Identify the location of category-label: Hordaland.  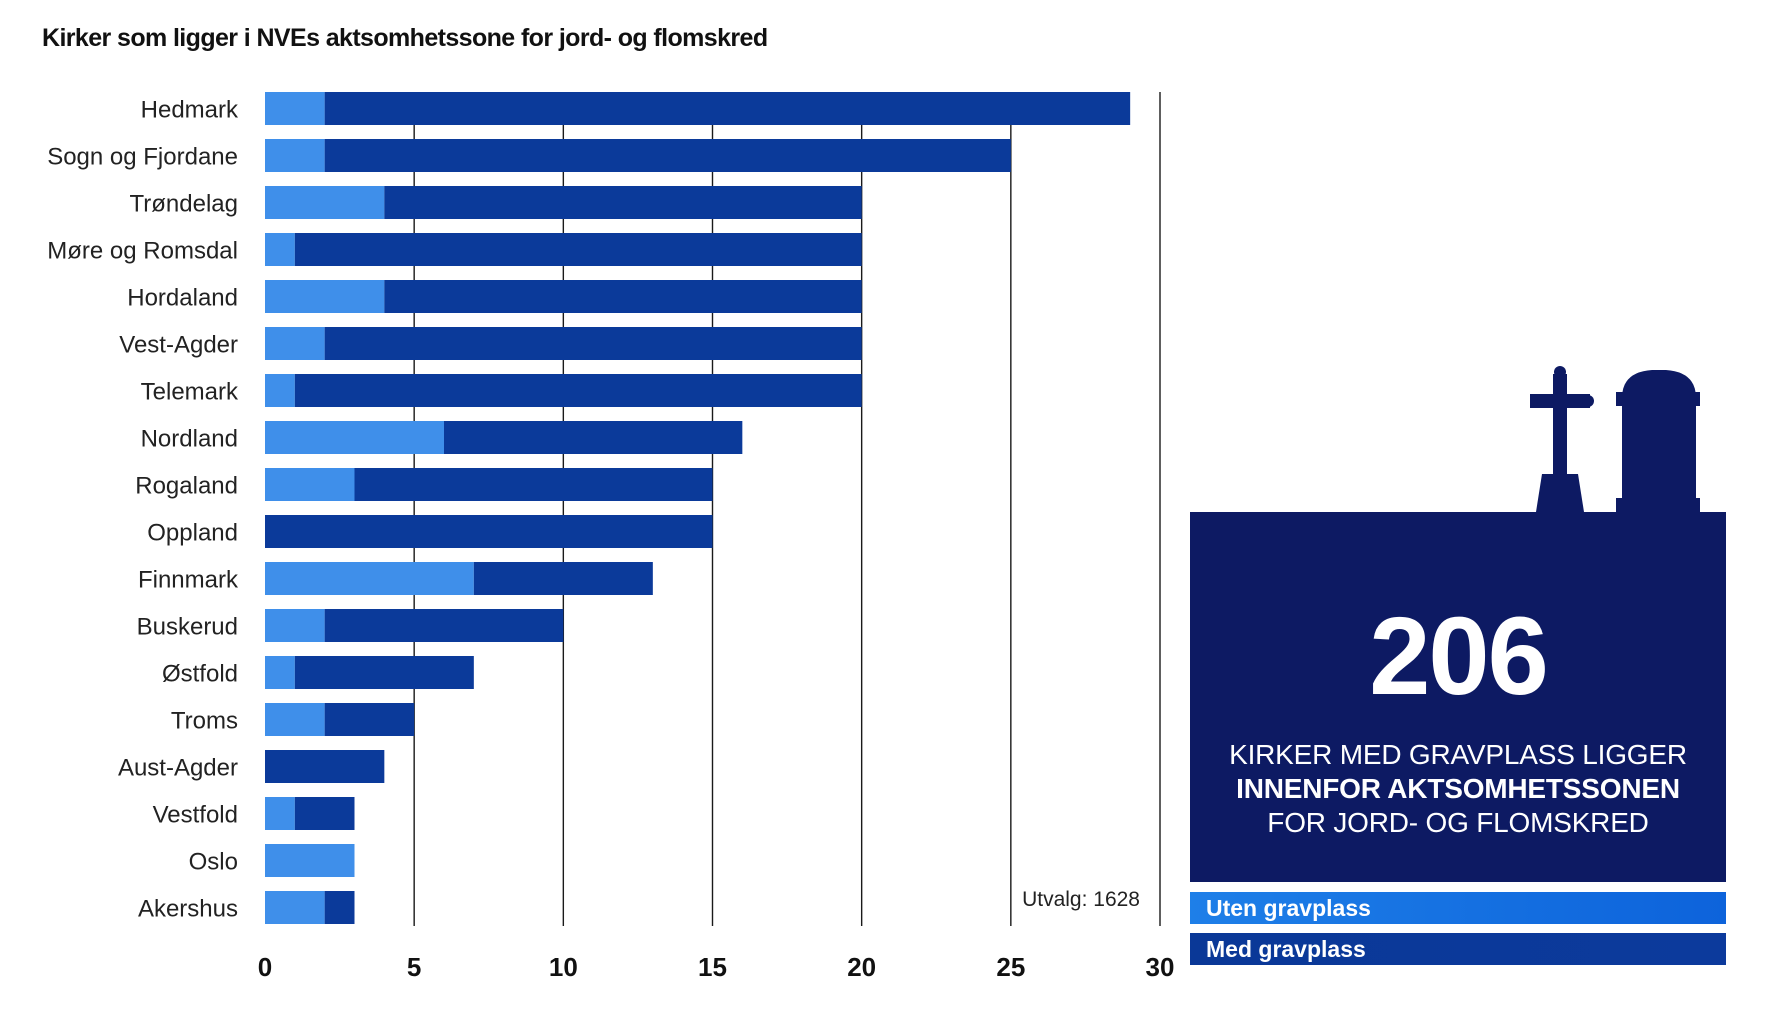
(182, 298).